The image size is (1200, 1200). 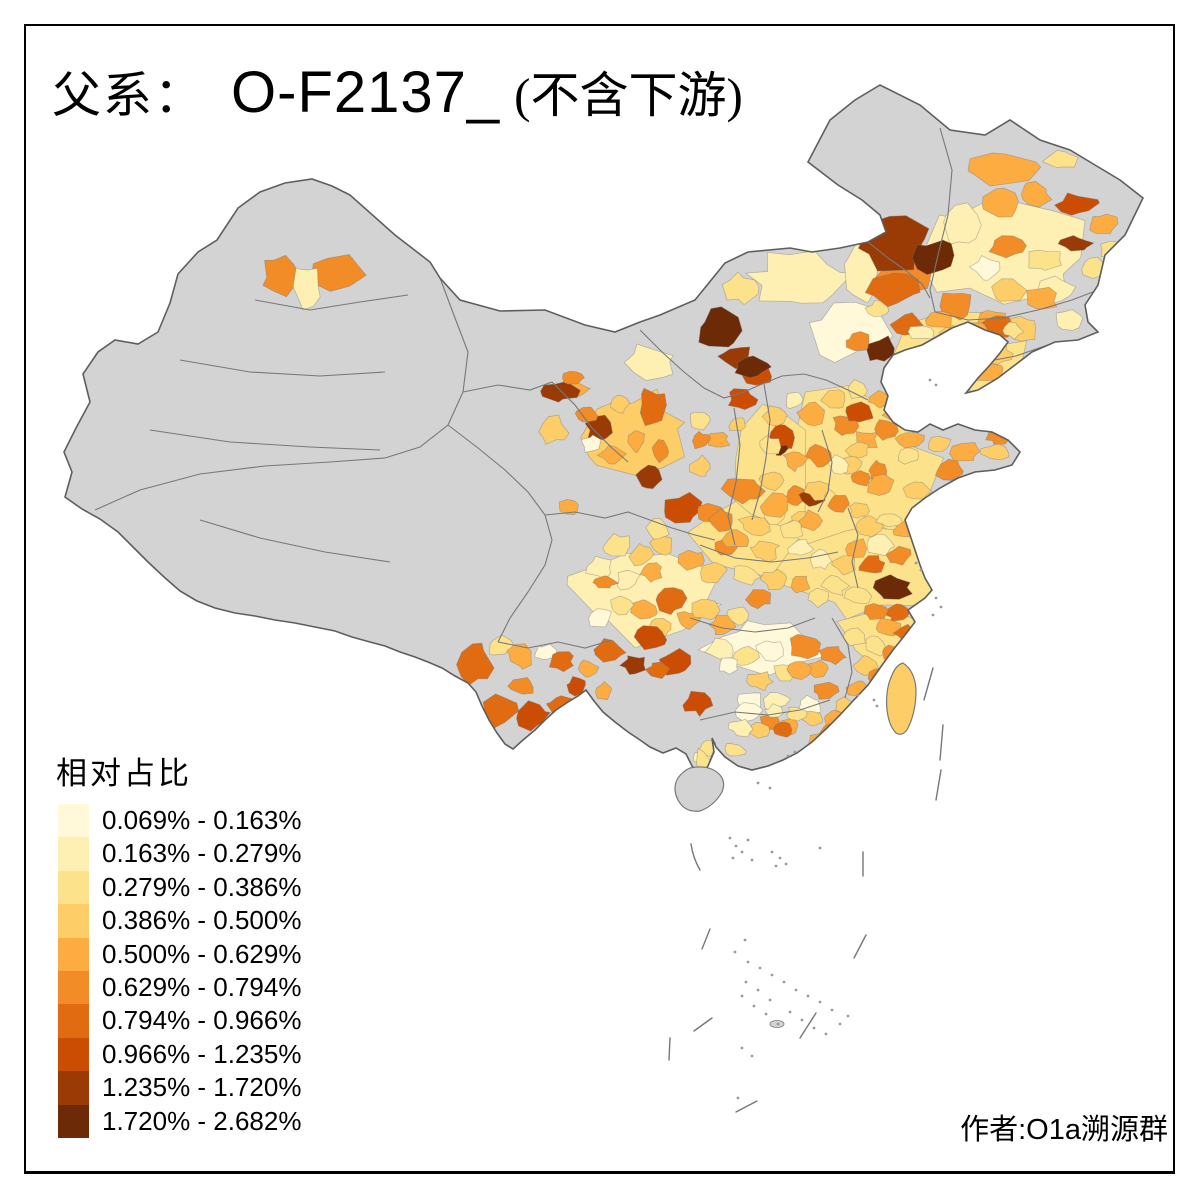 I want to click on title-qualifier: (不含下游), so click(x=628, y=95).